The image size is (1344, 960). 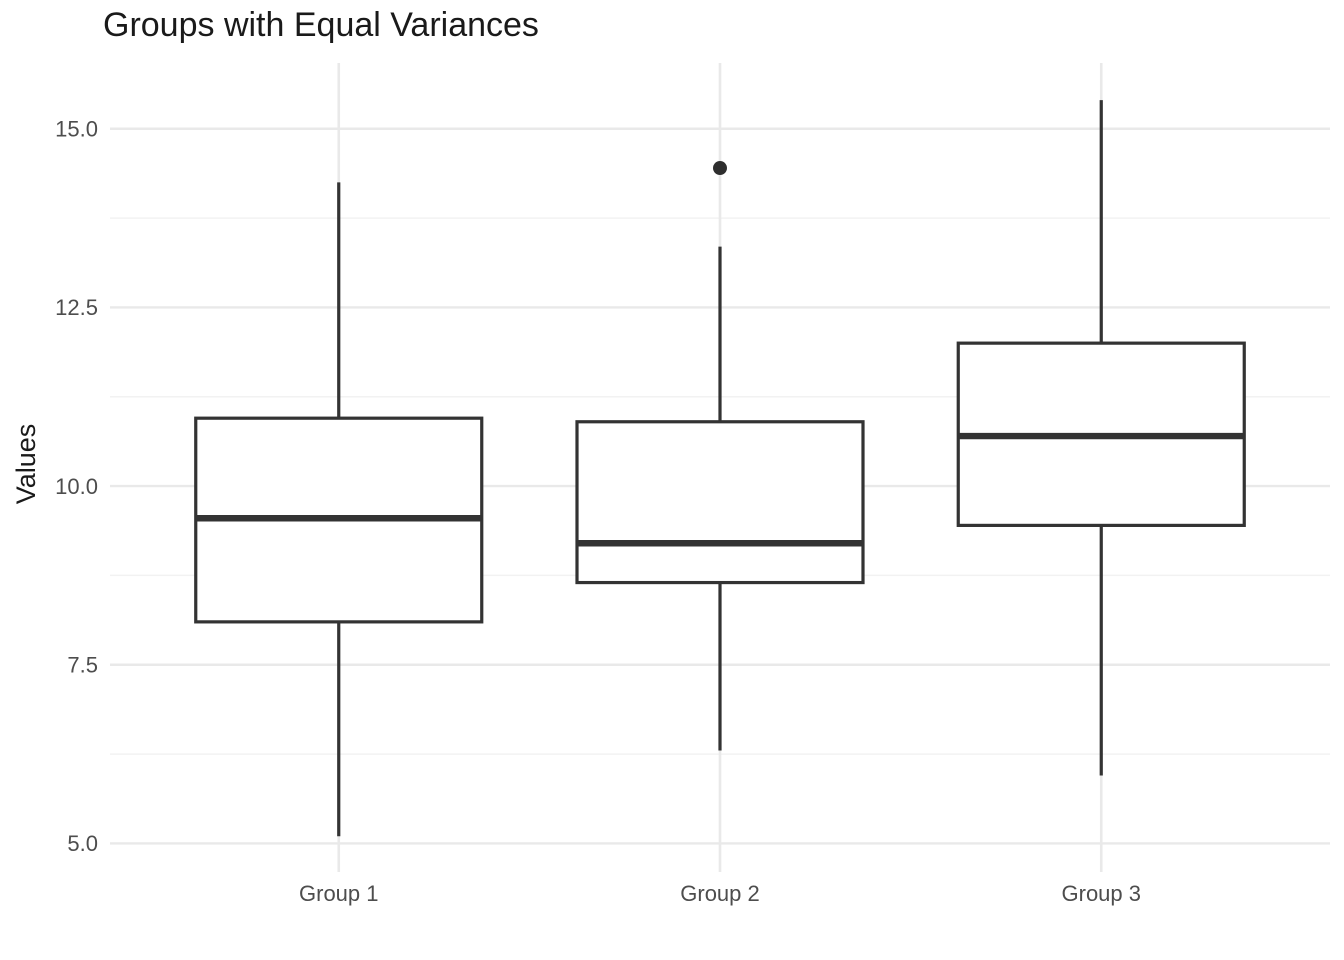 I want to click on x-category-label: Group 2, so click(x=720, y=893).